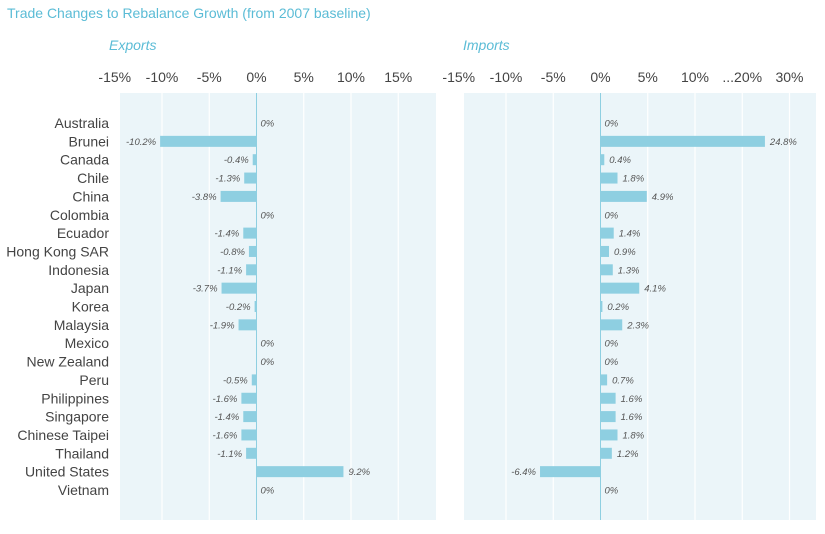  I want to click on exports-tick-label: 15%, so click(398, 77).